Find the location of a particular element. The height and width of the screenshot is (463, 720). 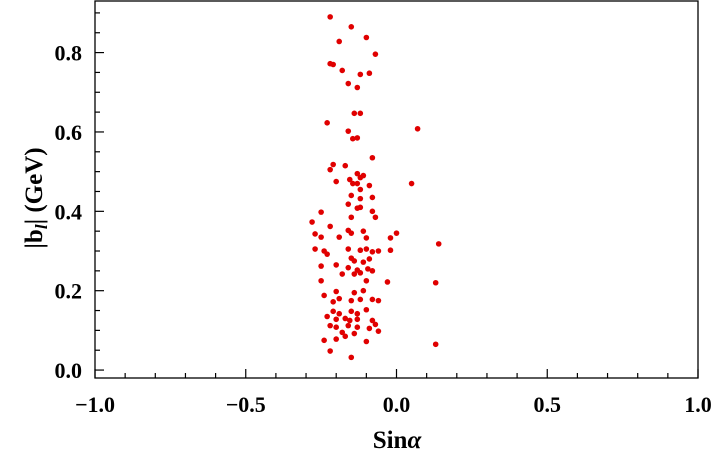

x-axis-title-main: Sin is located at coordinates (390, 440).